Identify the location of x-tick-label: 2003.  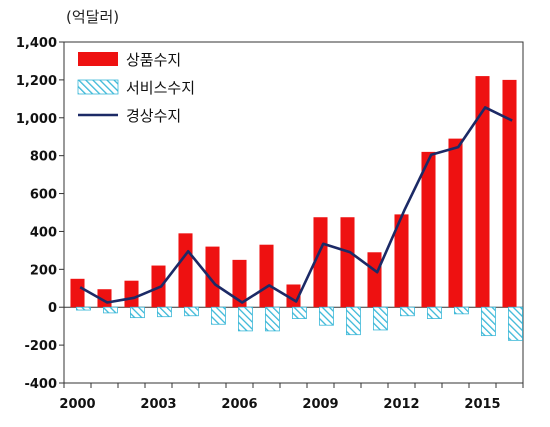
(158, 404).